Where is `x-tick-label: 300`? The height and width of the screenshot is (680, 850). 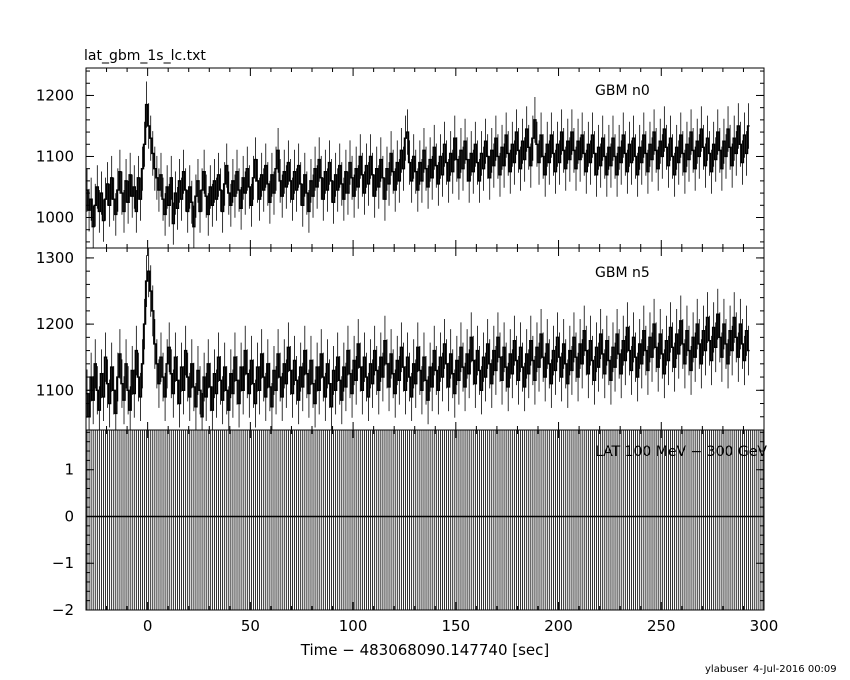 x-tick-label: 300 is located at coordinates (764, 626).